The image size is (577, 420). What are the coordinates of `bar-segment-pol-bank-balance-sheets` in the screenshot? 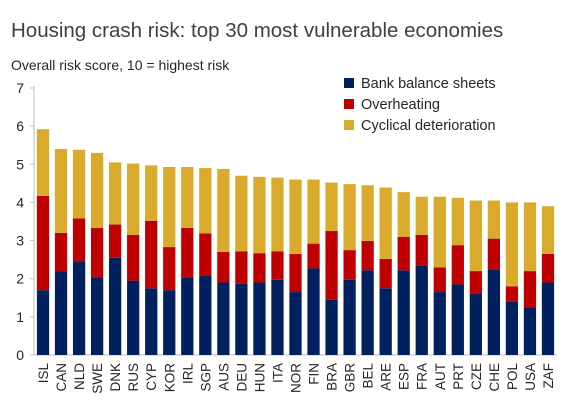 It's located at (512, 328).